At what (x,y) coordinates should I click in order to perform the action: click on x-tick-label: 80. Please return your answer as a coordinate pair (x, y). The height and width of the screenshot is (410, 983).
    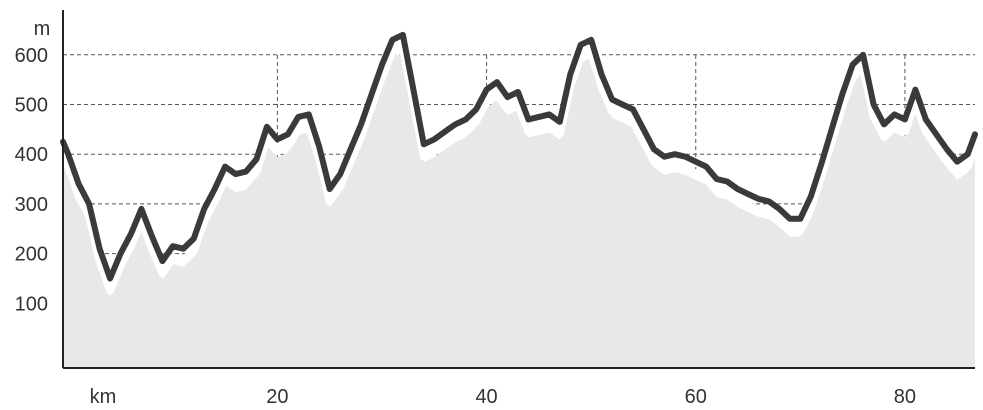
    Looking at the image, I should click on (905, 397).